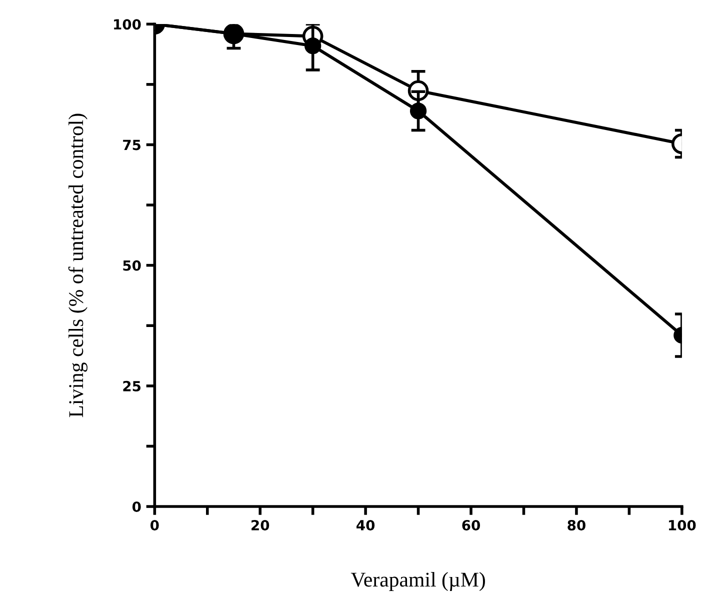 The width and height of the screenshot is (703, 603). What do you see at coordinates (127, 24) in the screenshot?
I see `y-tick-label: 100` at bounding box center [127, 24].